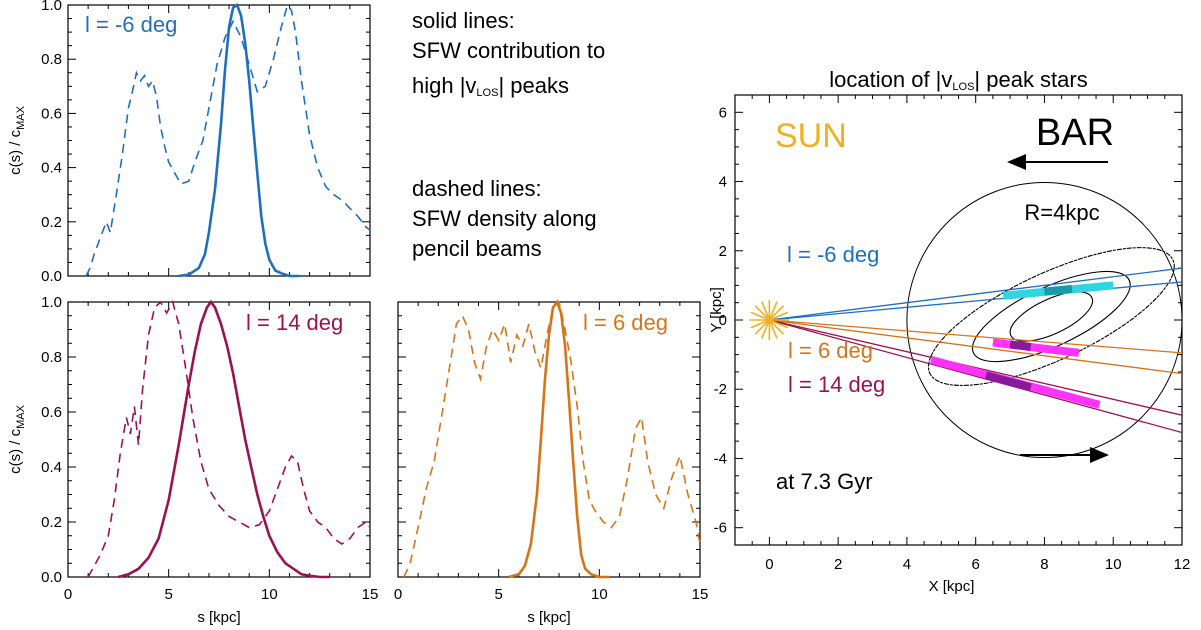  What do you see at coordinates (1182, 564) in the screenshot?
I see `x-tick-label: 12` at bounding box center [1182, 564].